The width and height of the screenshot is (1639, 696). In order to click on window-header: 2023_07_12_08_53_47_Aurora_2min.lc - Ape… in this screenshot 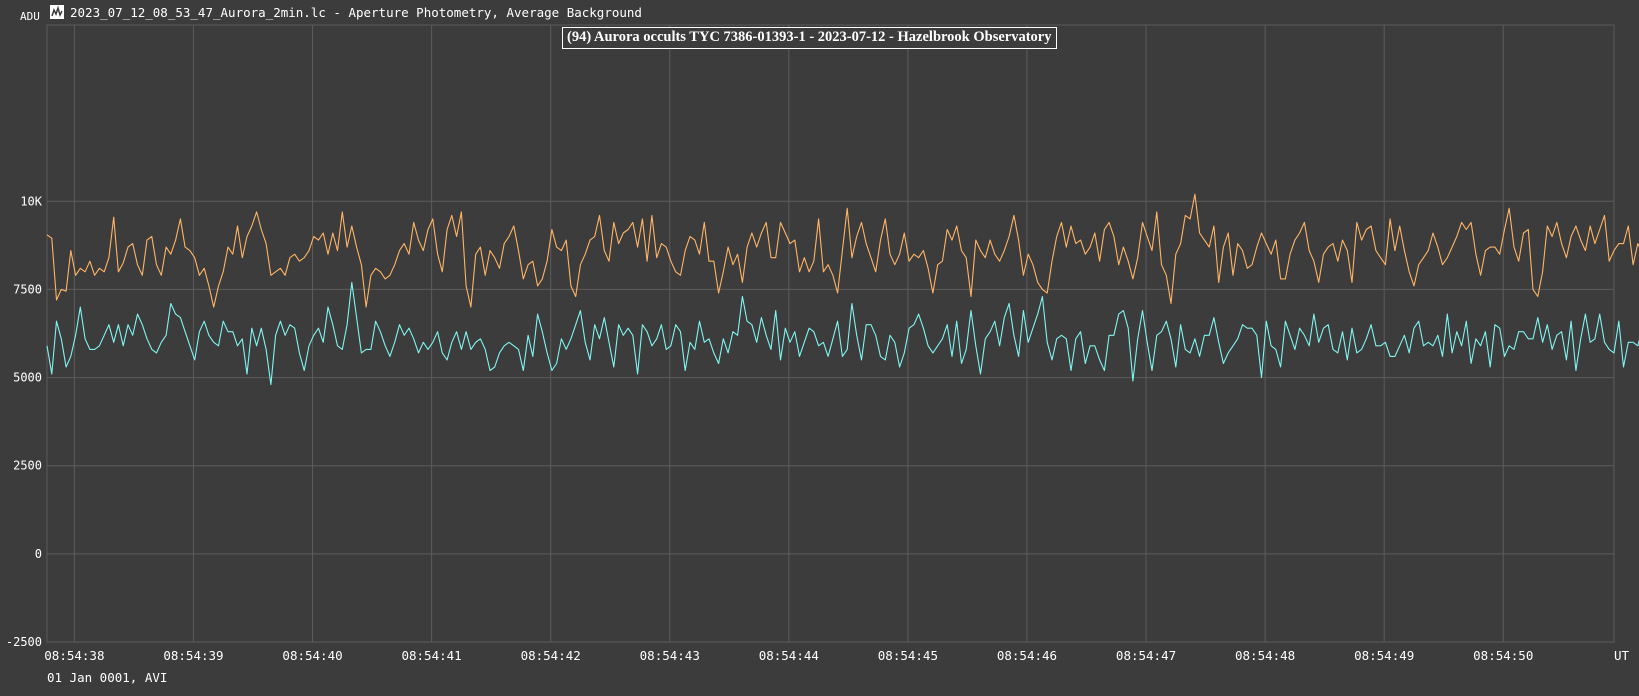, I will do `click(346, 12)`.